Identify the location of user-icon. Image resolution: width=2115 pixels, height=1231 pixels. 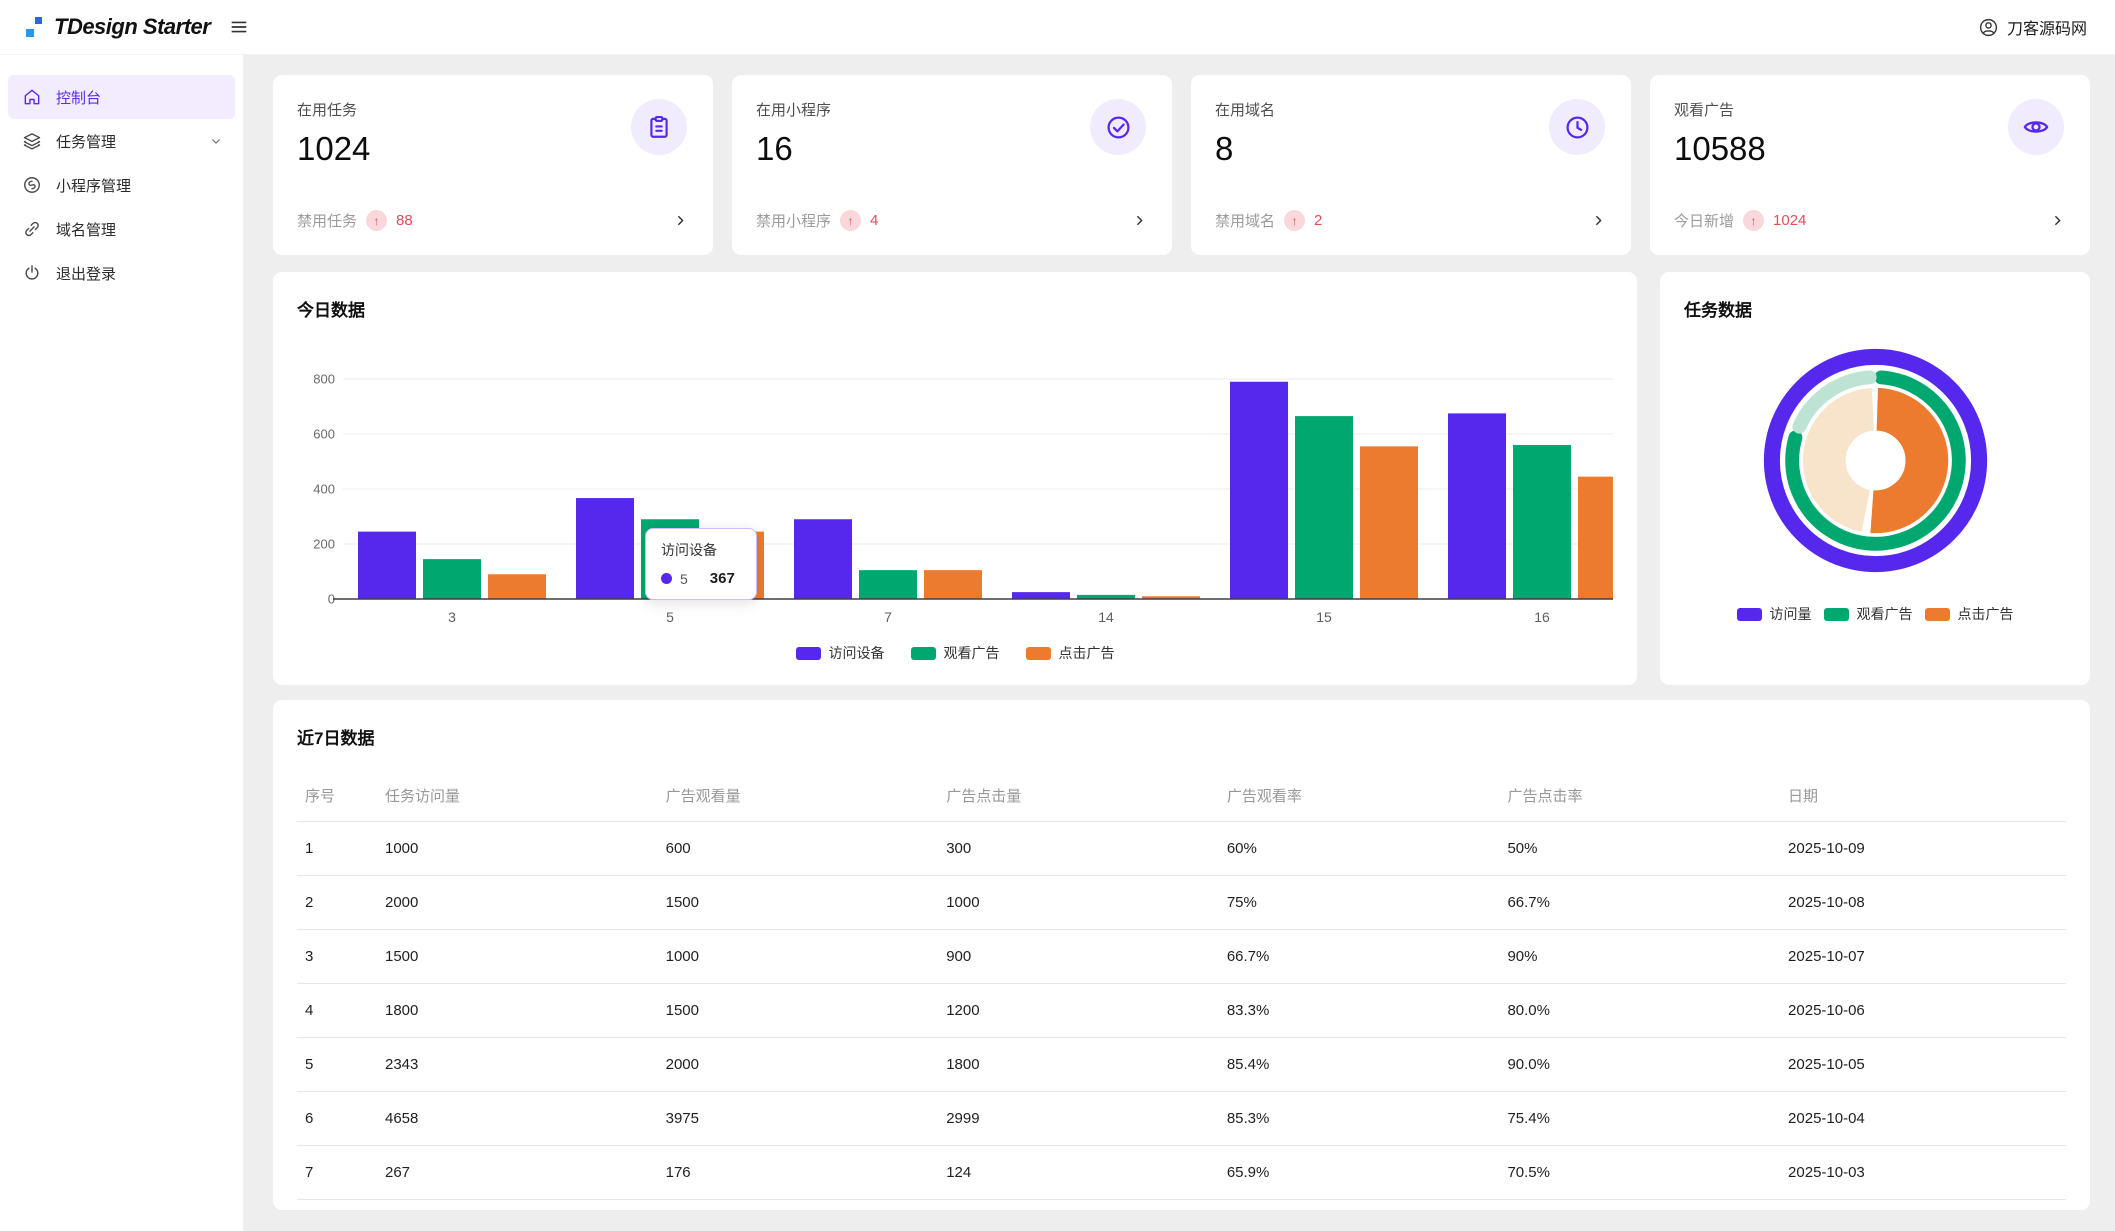
(1988, 27).